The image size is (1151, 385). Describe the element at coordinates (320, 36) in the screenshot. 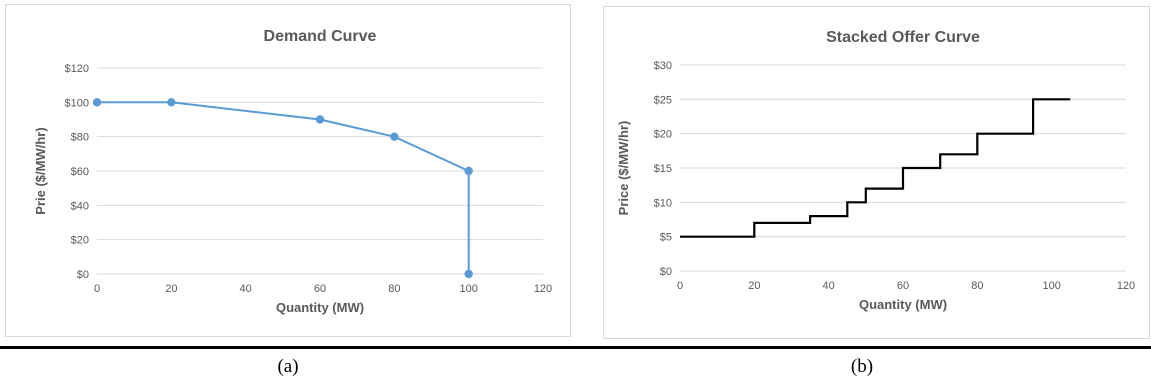

I see `chart-title: Demand Curve` at that location.